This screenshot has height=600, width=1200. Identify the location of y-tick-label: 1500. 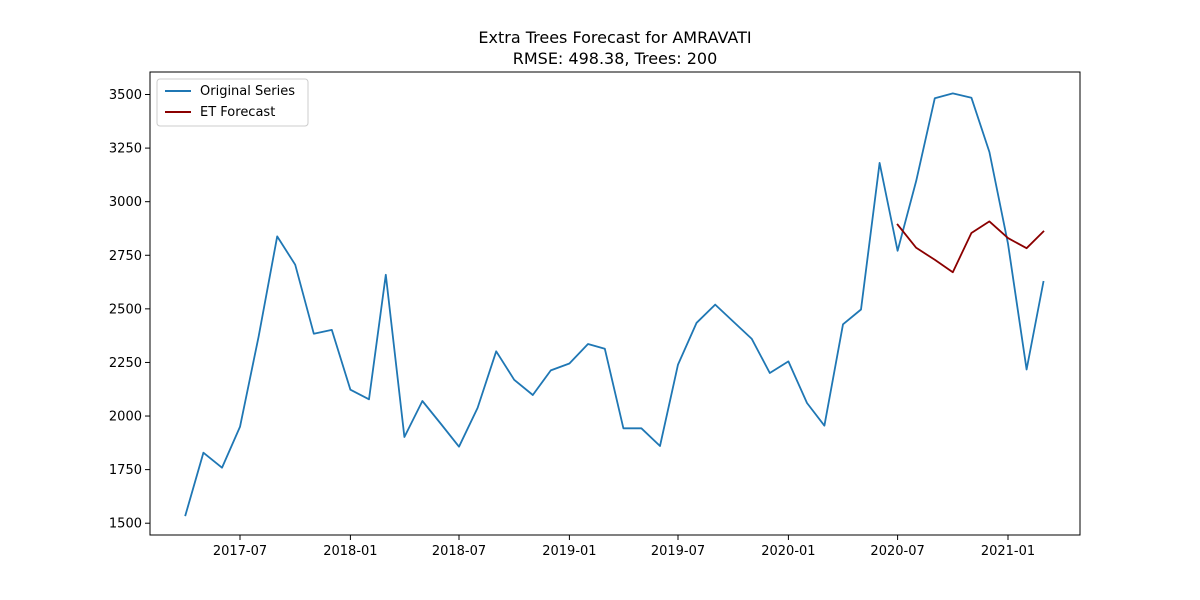
(125, 524).